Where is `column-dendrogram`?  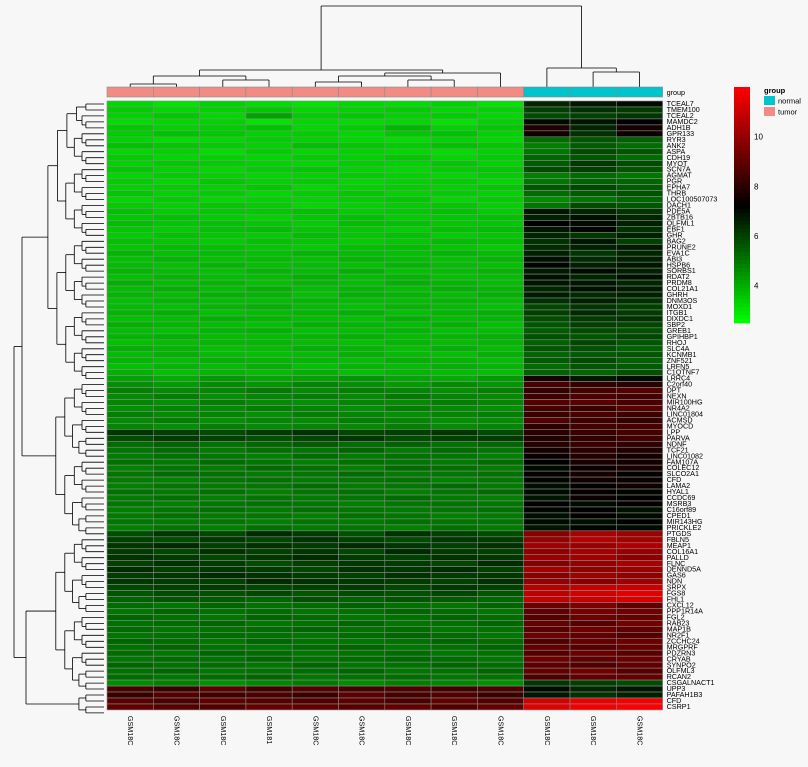 column-dendrogram is located at coordinates (384, 46).